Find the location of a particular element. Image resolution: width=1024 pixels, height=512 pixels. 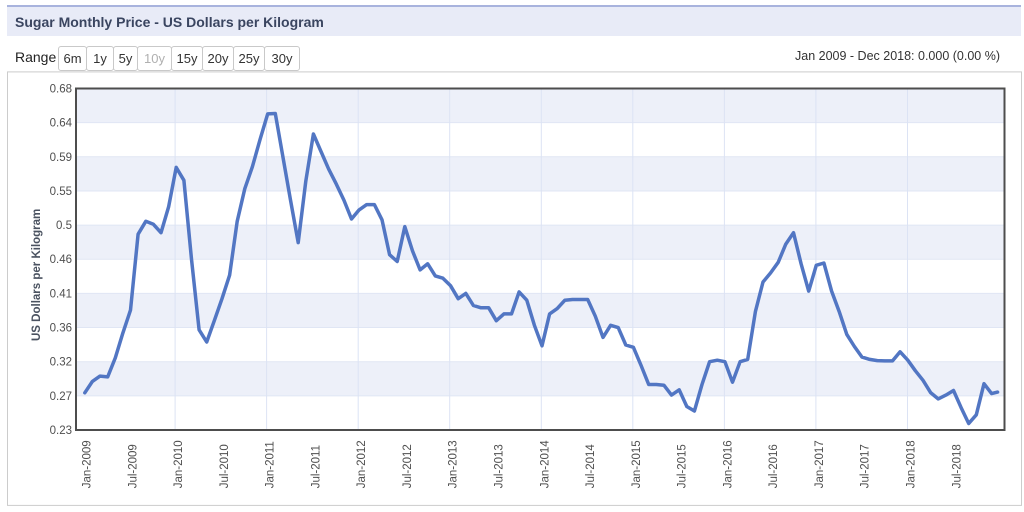

svg-text: 0.59 is located at coordinates (61, 158).